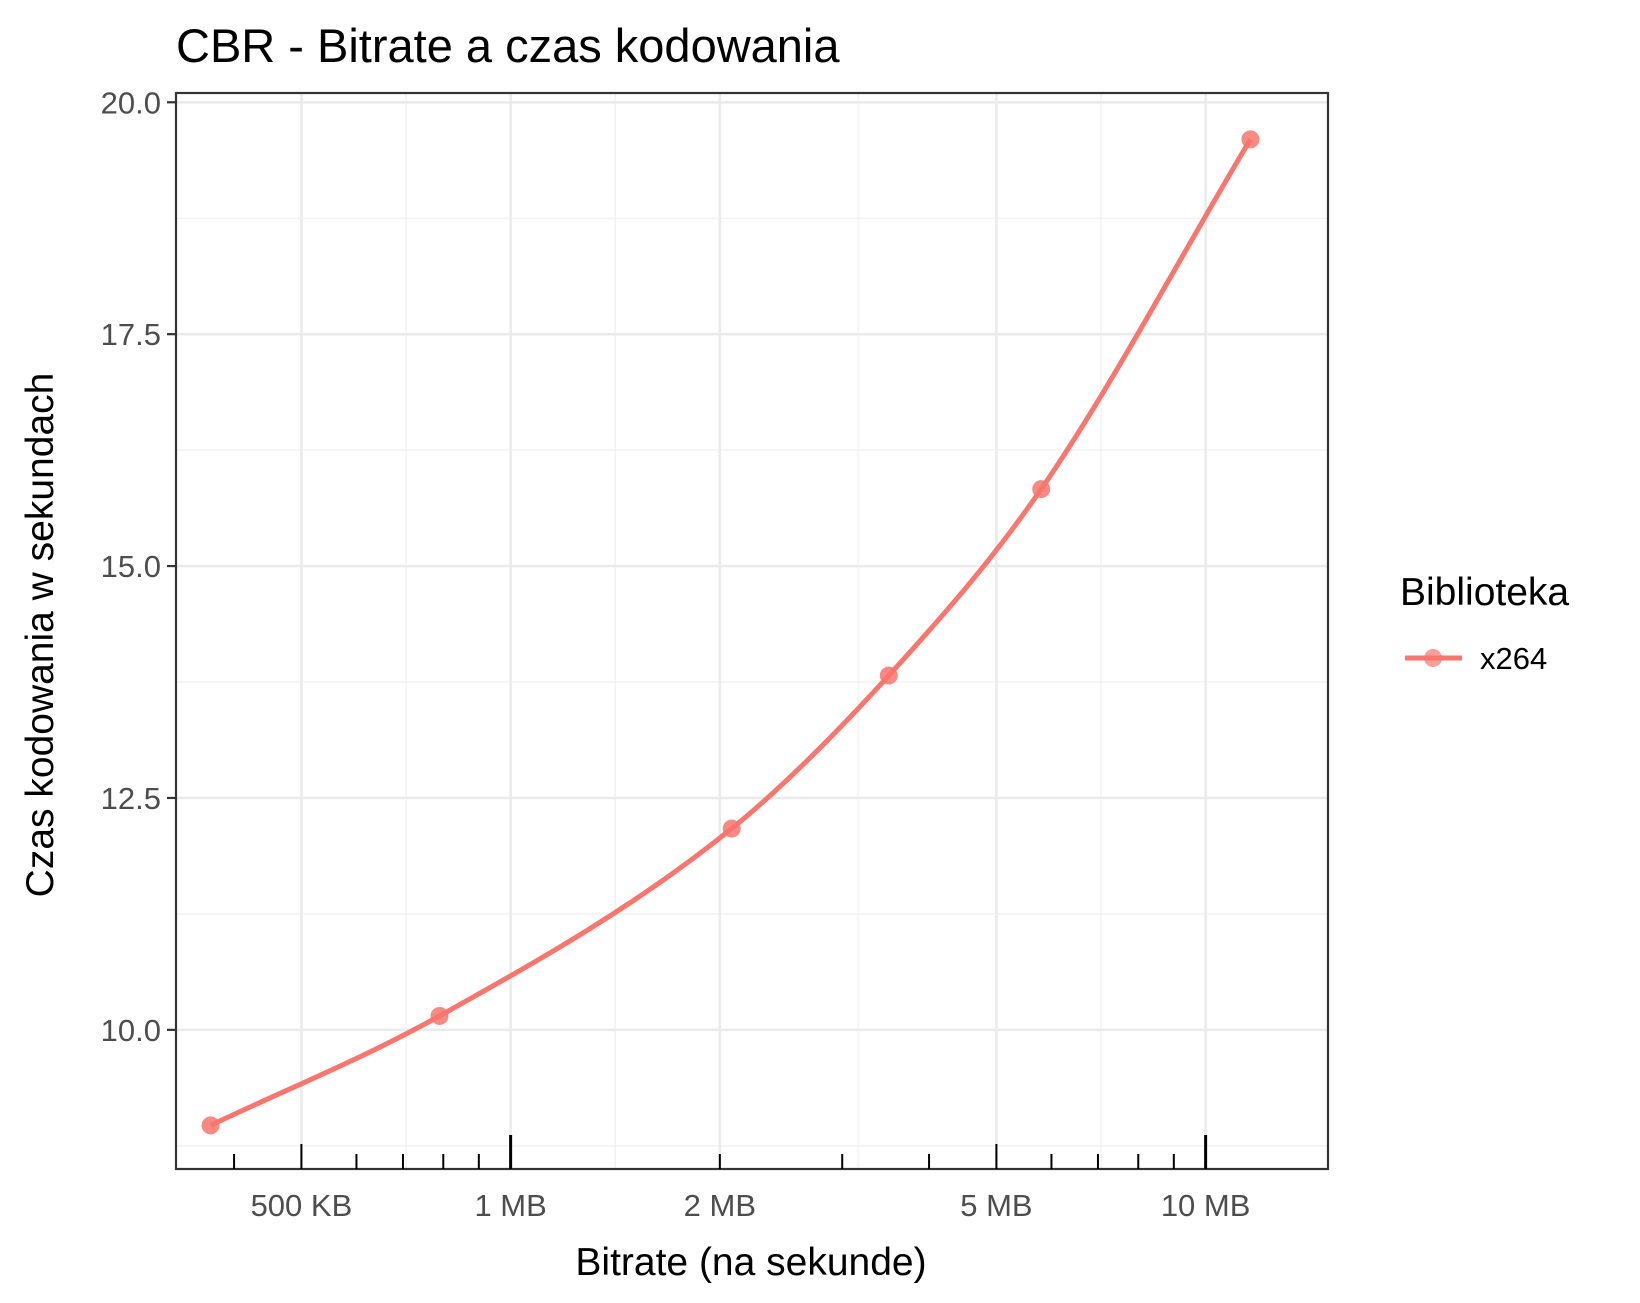 This screenshot has width=1640, height=1303. What do you see at coordinates (750, 1262) in the screenshot?
I see `x-axis-title: Bitrate (na sekunde)` at bounding box center [750, 1262].